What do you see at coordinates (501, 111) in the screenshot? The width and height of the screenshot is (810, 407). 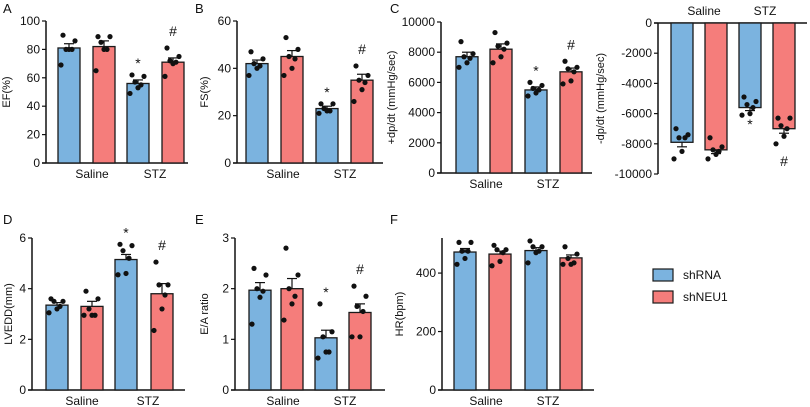 I see `panel-c-bar` at bounding box center [501, 111].